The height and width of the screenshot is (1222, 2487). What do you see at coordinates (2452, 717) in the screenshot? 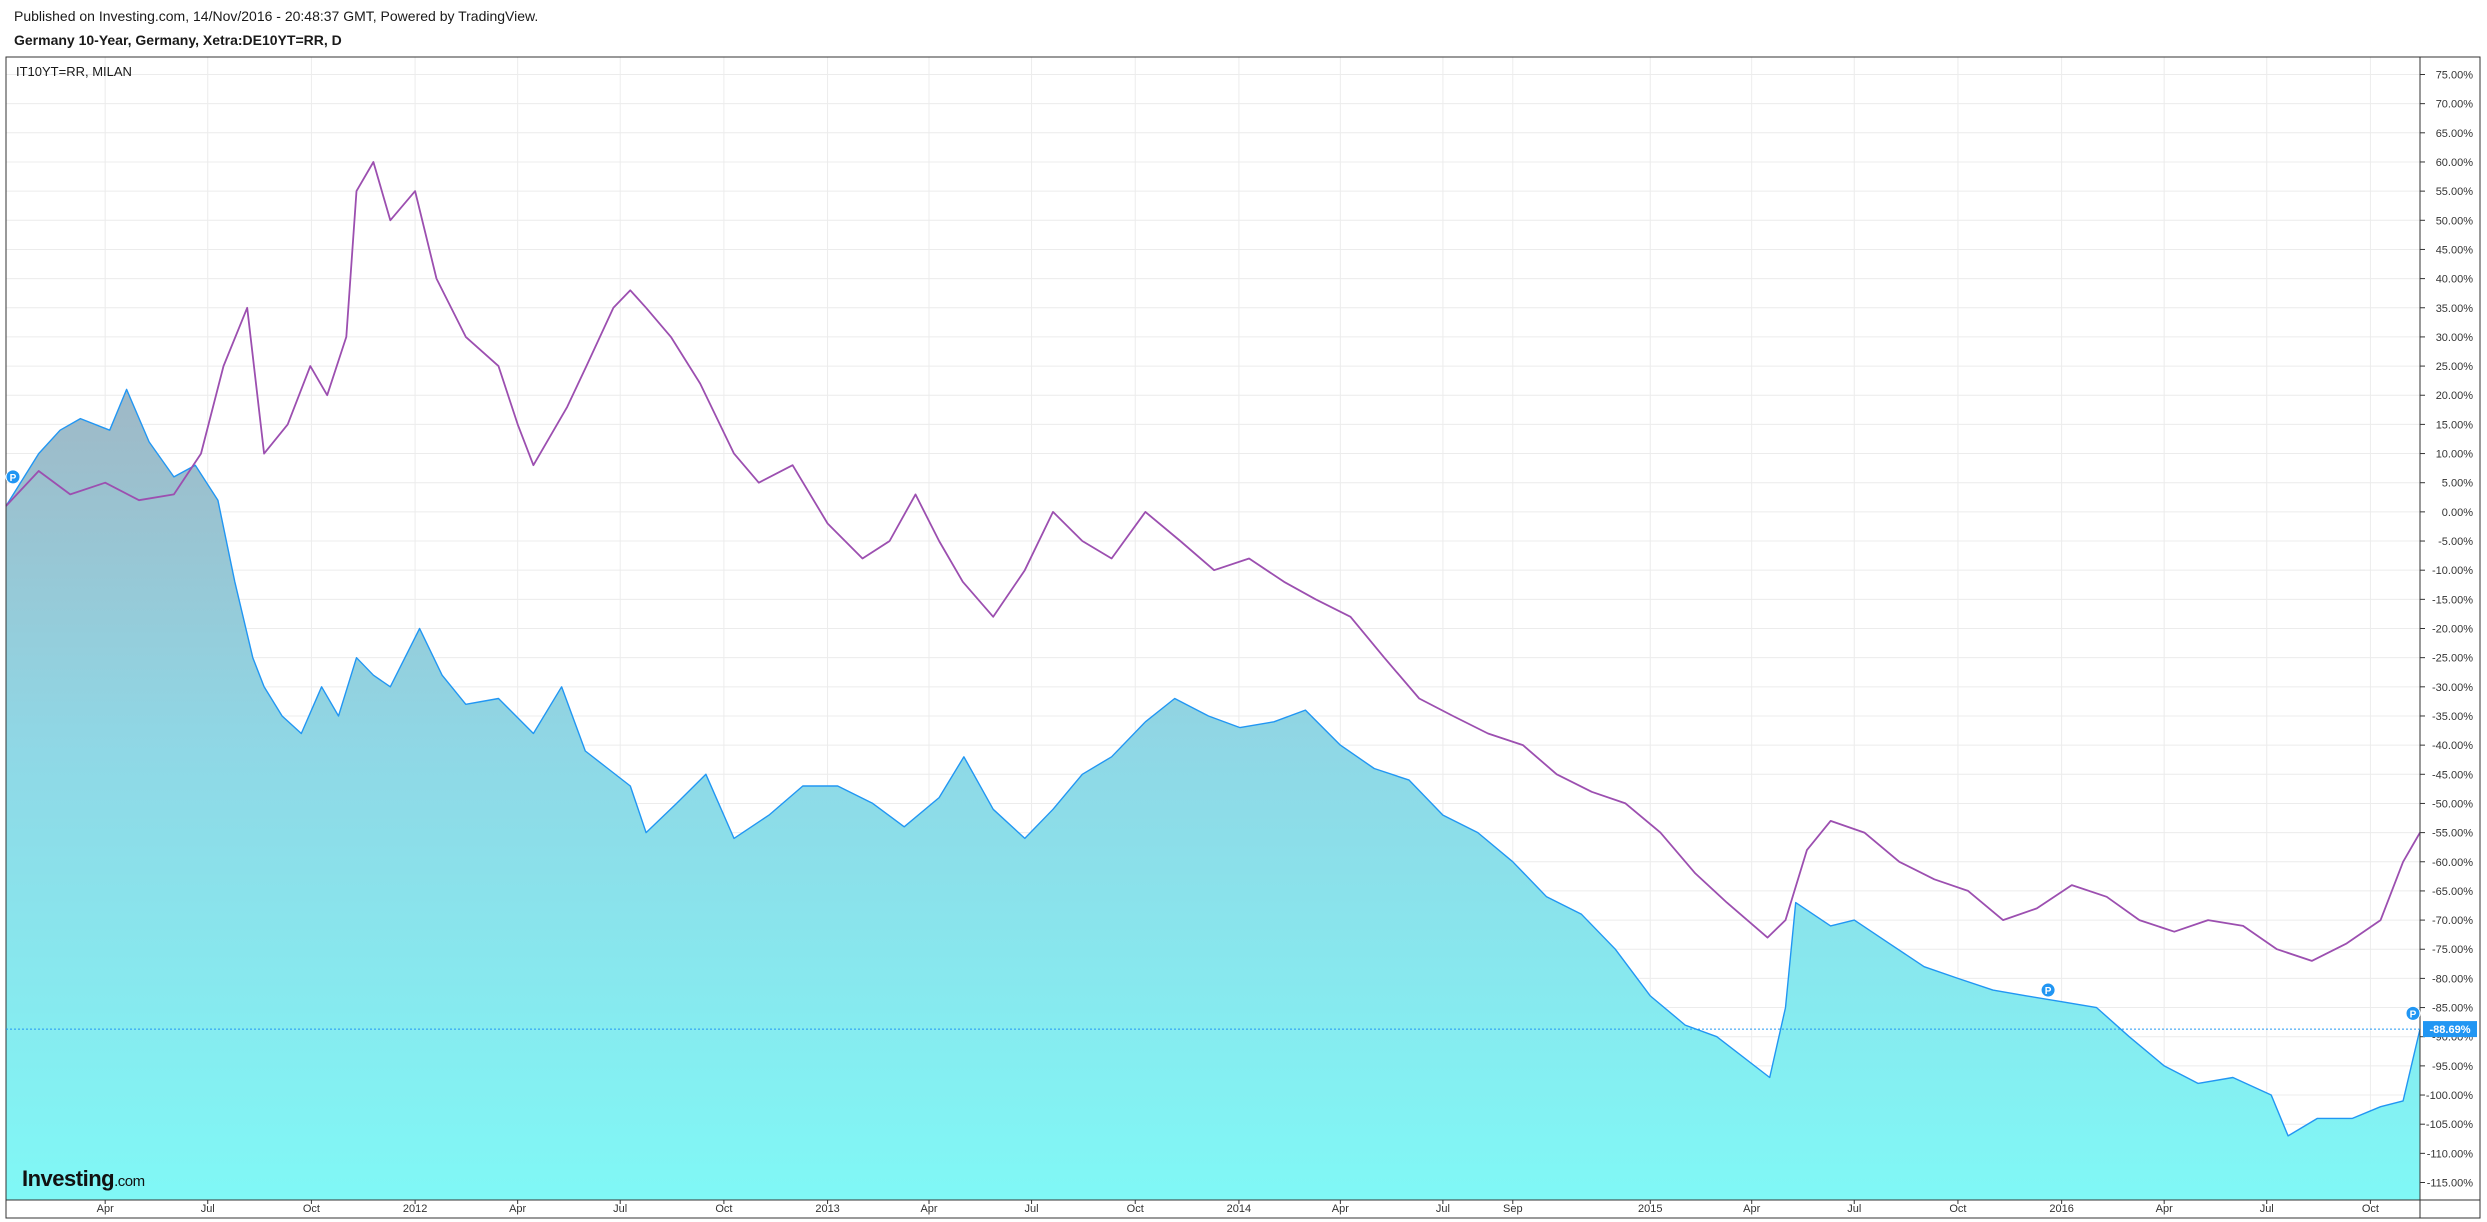
I see `y-tick-label: -35.00%` at bounding box center [2452, 717].